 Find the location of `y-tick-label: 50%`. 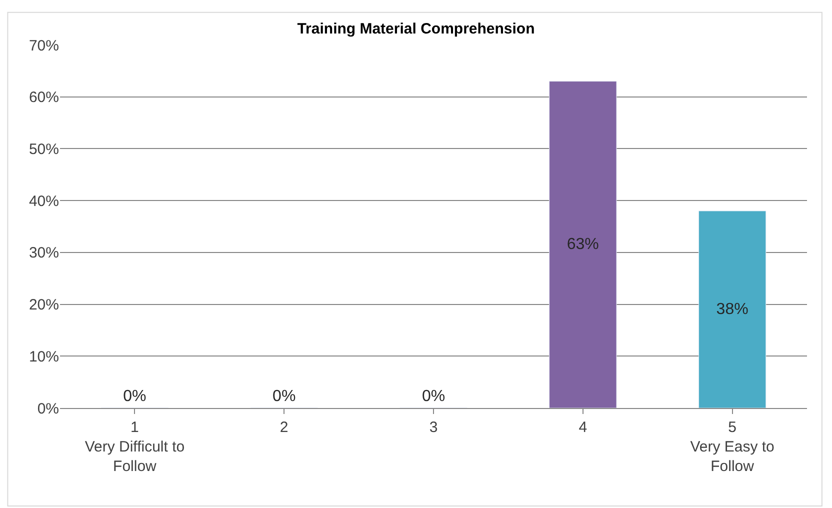

y-tick-label: 50% is located at coordinates (43, 149).